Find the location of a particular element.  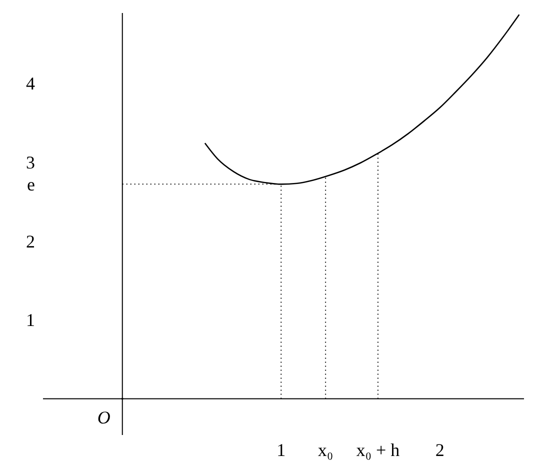

x-tick-label: 2 is located at coordinates (439, 450).